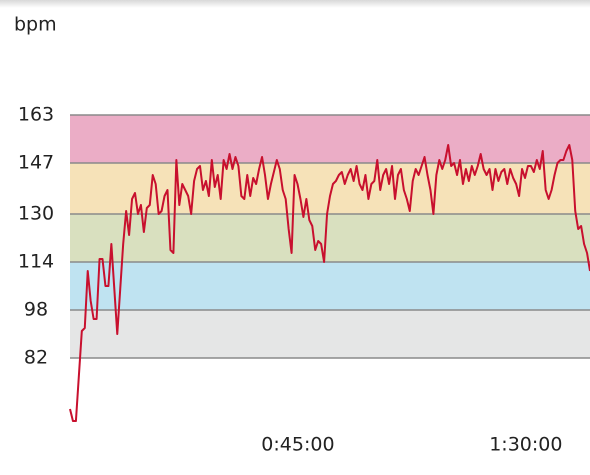 Image resolution: width=590 pixels, height=475 pixels. I want to click on y-tick-label: 130, so click(36, 214).